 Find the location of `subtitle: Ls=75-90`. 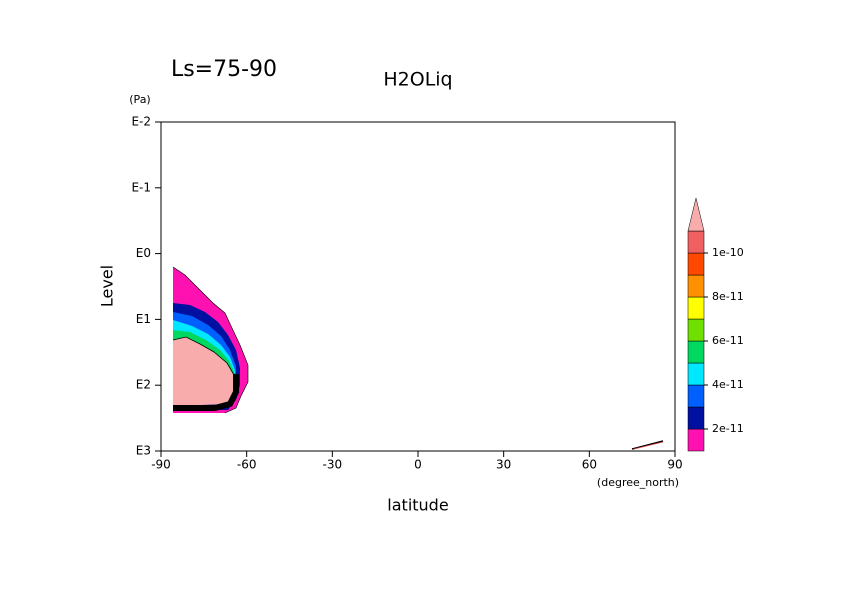

subtitle: Ls=75-90 is located at coordinates (224, 69).